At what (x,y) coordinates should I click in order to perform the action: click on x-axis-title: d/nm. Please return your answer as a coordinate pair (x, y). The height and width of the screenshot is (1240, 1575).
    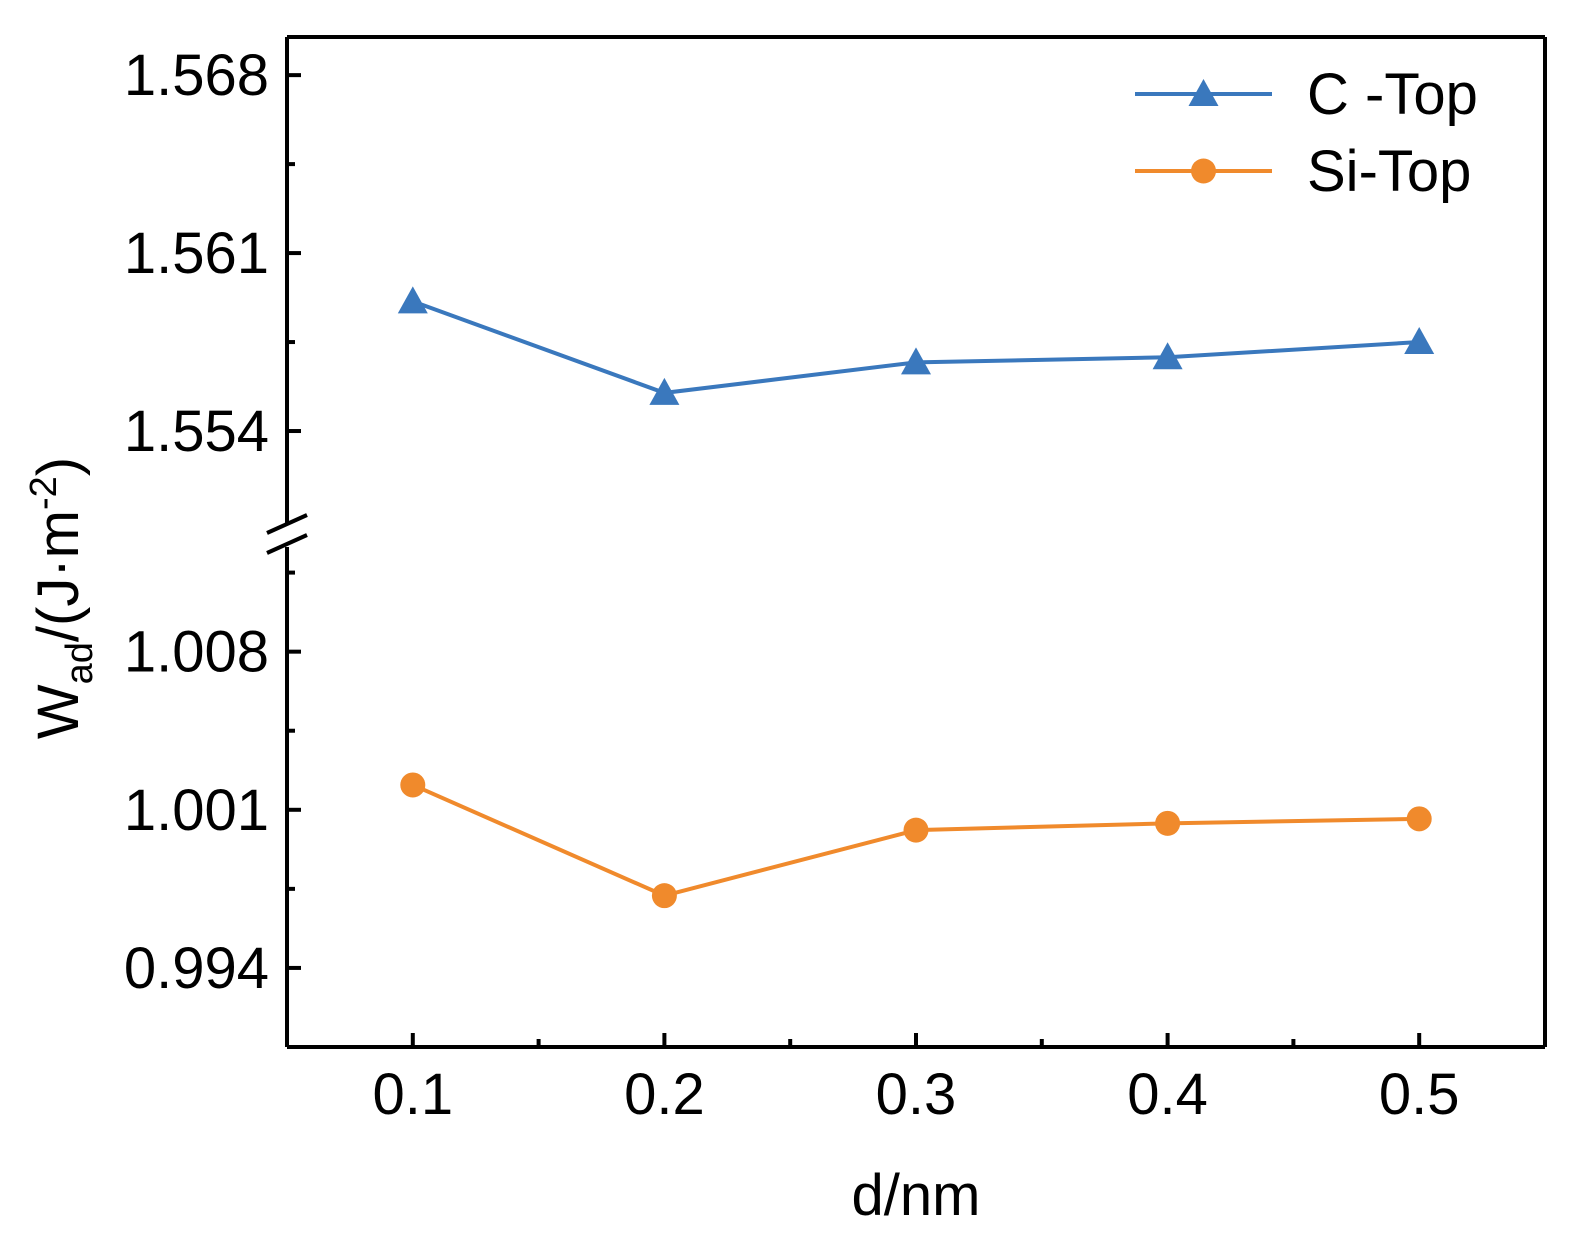
    Looking at the image, I should click on (916, 1195).